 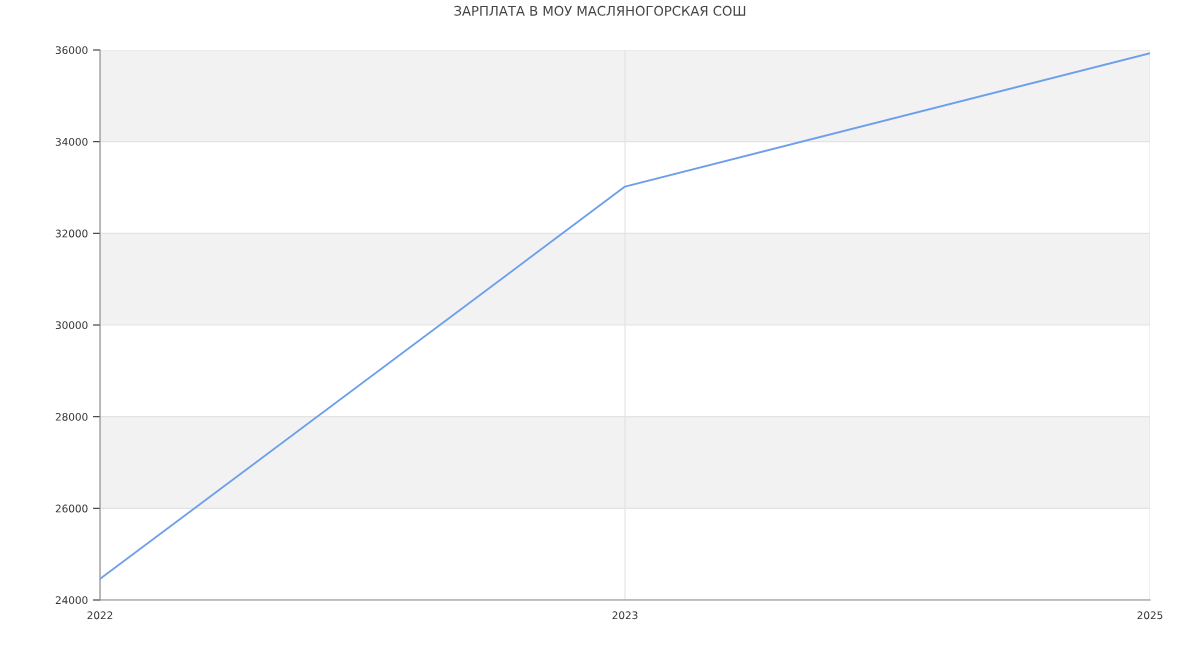 What do you see at coordinates (600, 10) in the screenshot?
I see `chart-title: ЗАРПЛАТА В МОУ МАСЛЯНОГОРСКАЯ СОШ` at bounding box center [600, 10].